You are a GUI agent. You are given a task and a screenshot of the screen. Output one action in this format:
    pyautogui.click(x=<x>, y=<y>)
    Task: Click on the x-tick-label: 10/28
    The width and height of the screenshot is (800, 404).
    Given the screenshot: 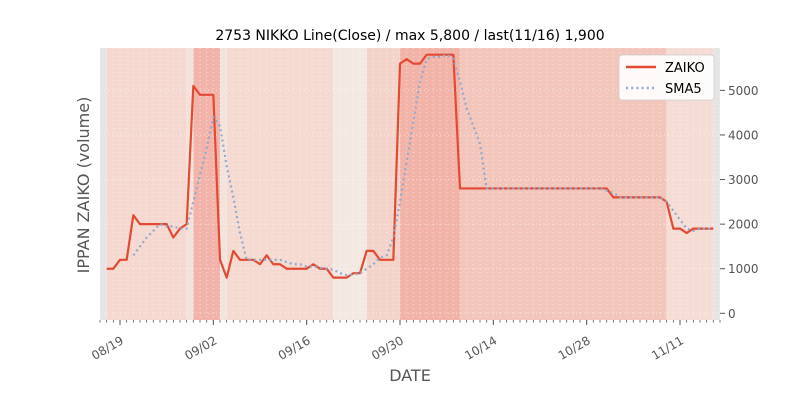 What is the action you would take?
    pyautogui.click(x=574, y=347)
    